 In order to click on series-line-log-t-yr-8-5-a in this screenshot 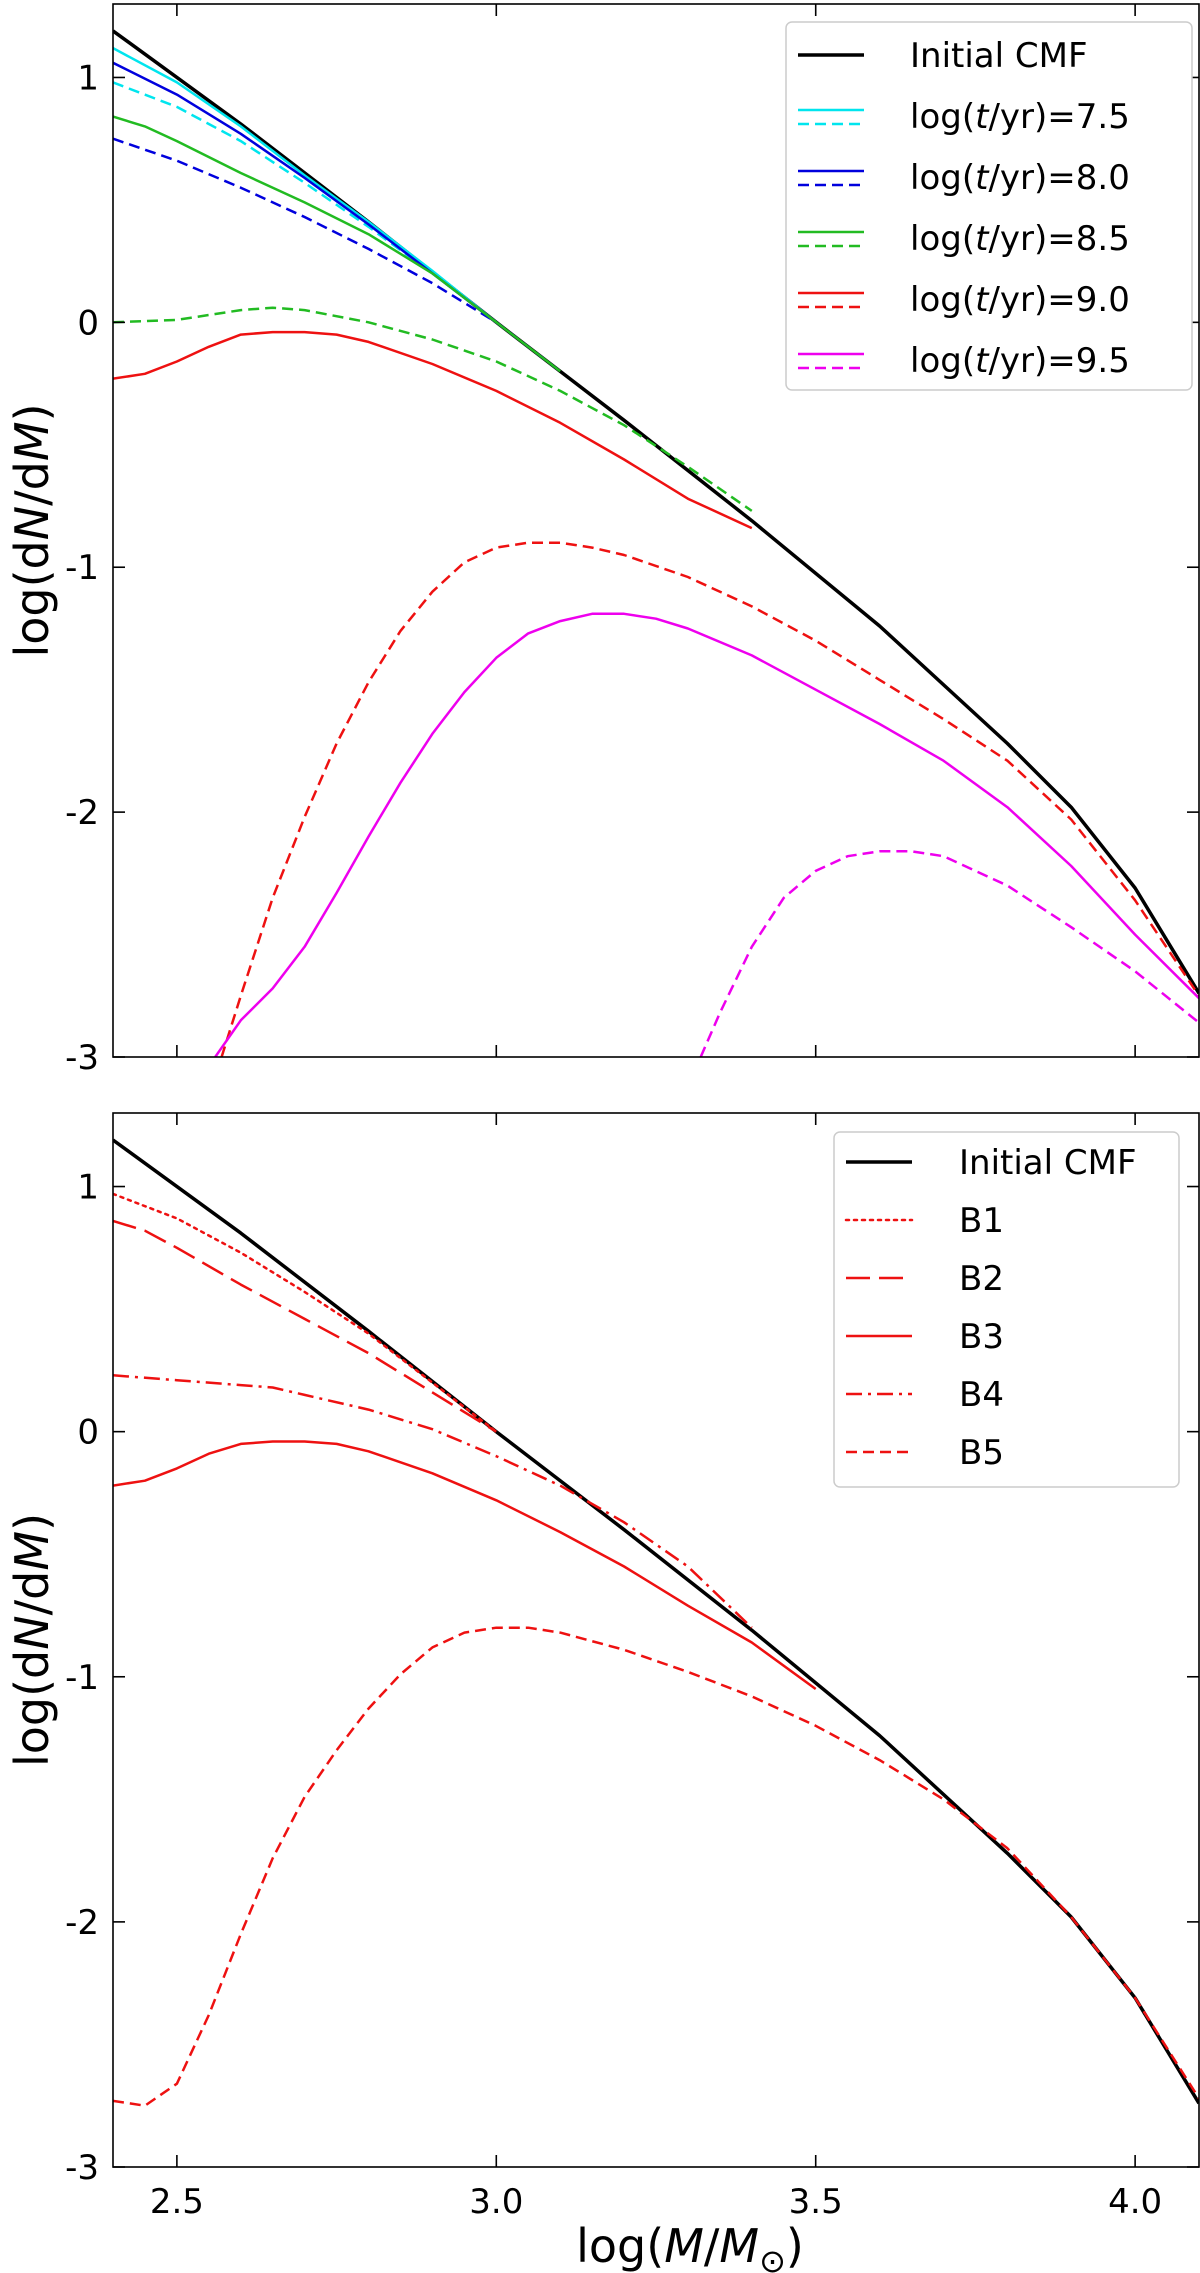, I will do `click(337, 244)`.